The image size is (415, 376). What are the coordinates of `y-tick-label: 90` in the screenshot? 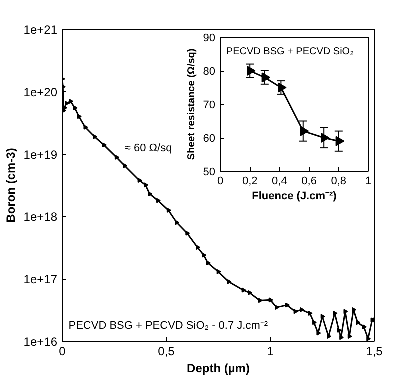 It's located at (209, 38).